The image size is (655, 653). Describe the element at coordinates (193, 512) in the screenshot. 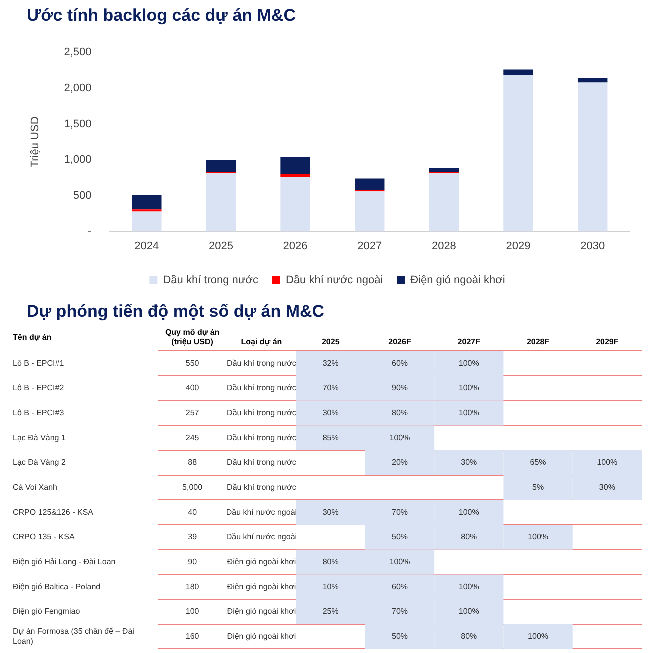

I see `text: 40` at that location.